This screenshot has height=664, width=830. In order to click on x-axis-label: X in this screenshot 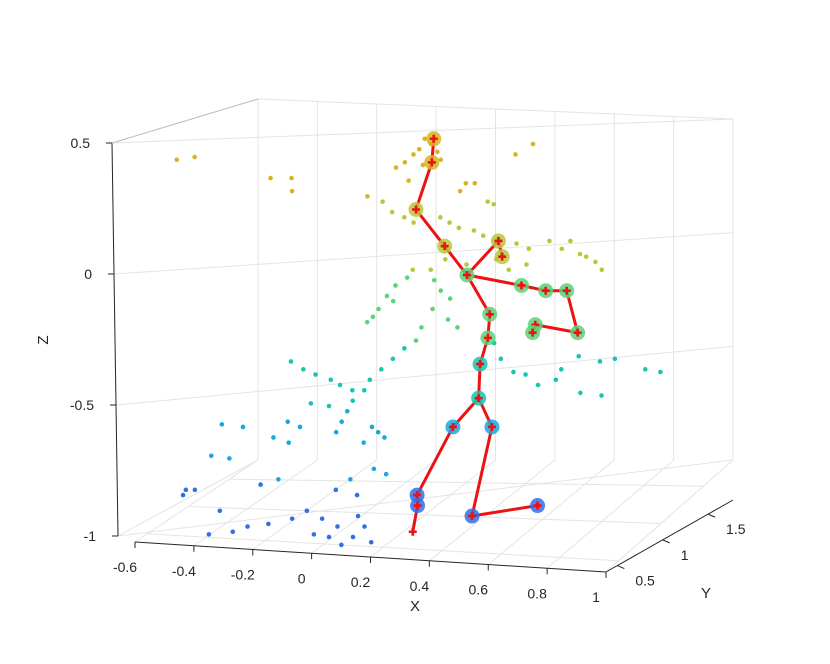, I will do `click(415, 606)`.